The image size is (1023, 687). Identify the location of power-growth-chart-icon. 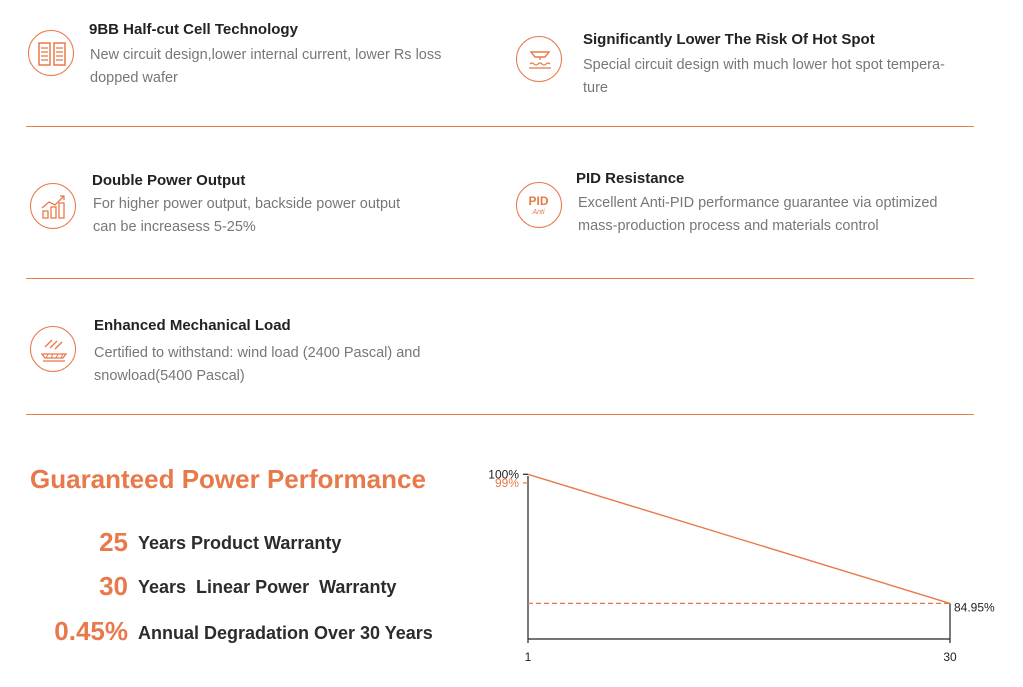
(53, 206).